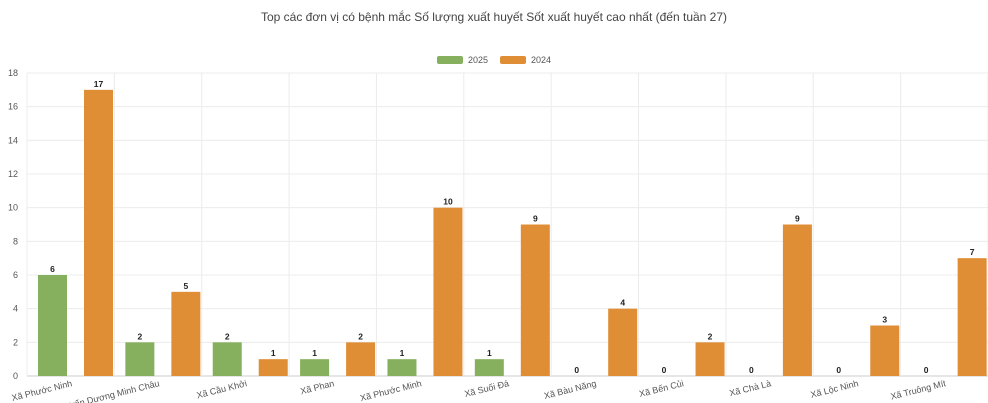 This screenshot has width=988, height=403. Describe the element at coordinates (13, 73) in the screenshot. I see `y-tick-label: 18` at that location.